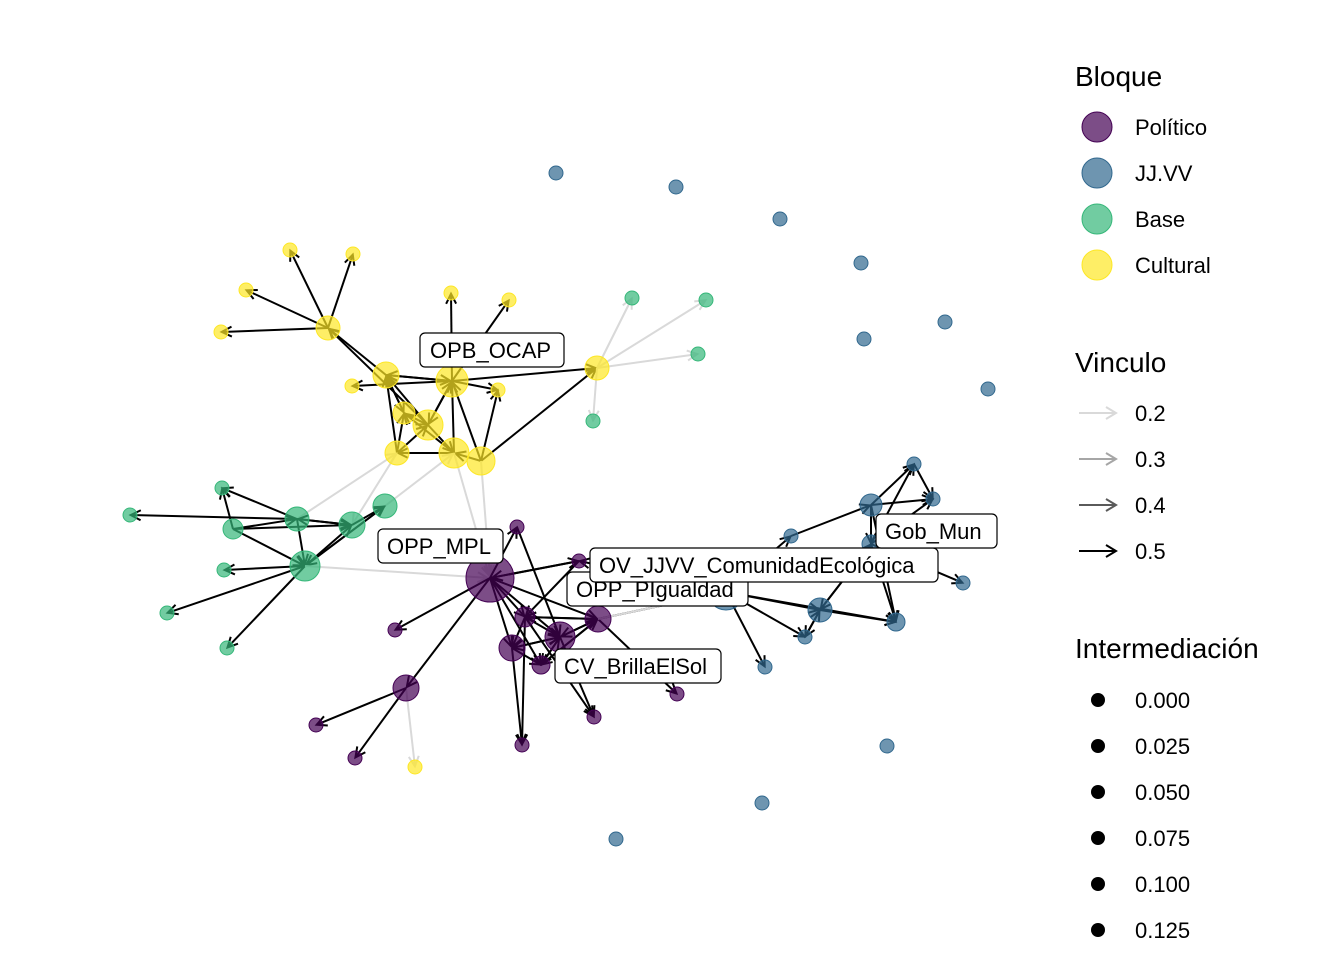 Image resolution: width=1344 pixels, height=960 pixels. I want to click on legend-intermediacion-item: 0.100, so click(1140, 884).